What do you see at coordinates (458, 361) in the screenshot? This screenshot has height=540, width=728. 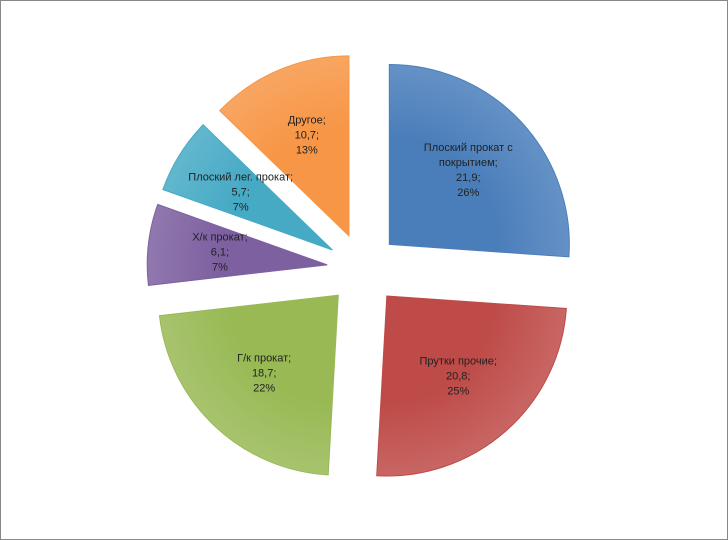 I see `label-category: Прутки прочие;` at bounding box center [458, 361].